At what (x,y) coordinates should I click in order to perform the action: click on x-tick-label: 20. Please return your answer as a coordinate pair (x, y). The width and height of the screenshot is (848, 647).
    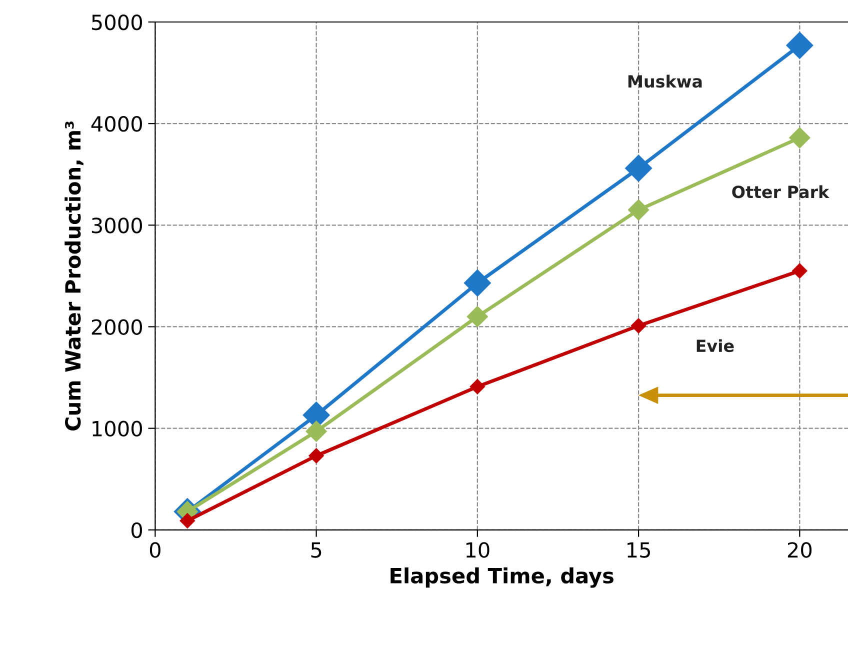
    Looking at the image, I should click on (800, 550).